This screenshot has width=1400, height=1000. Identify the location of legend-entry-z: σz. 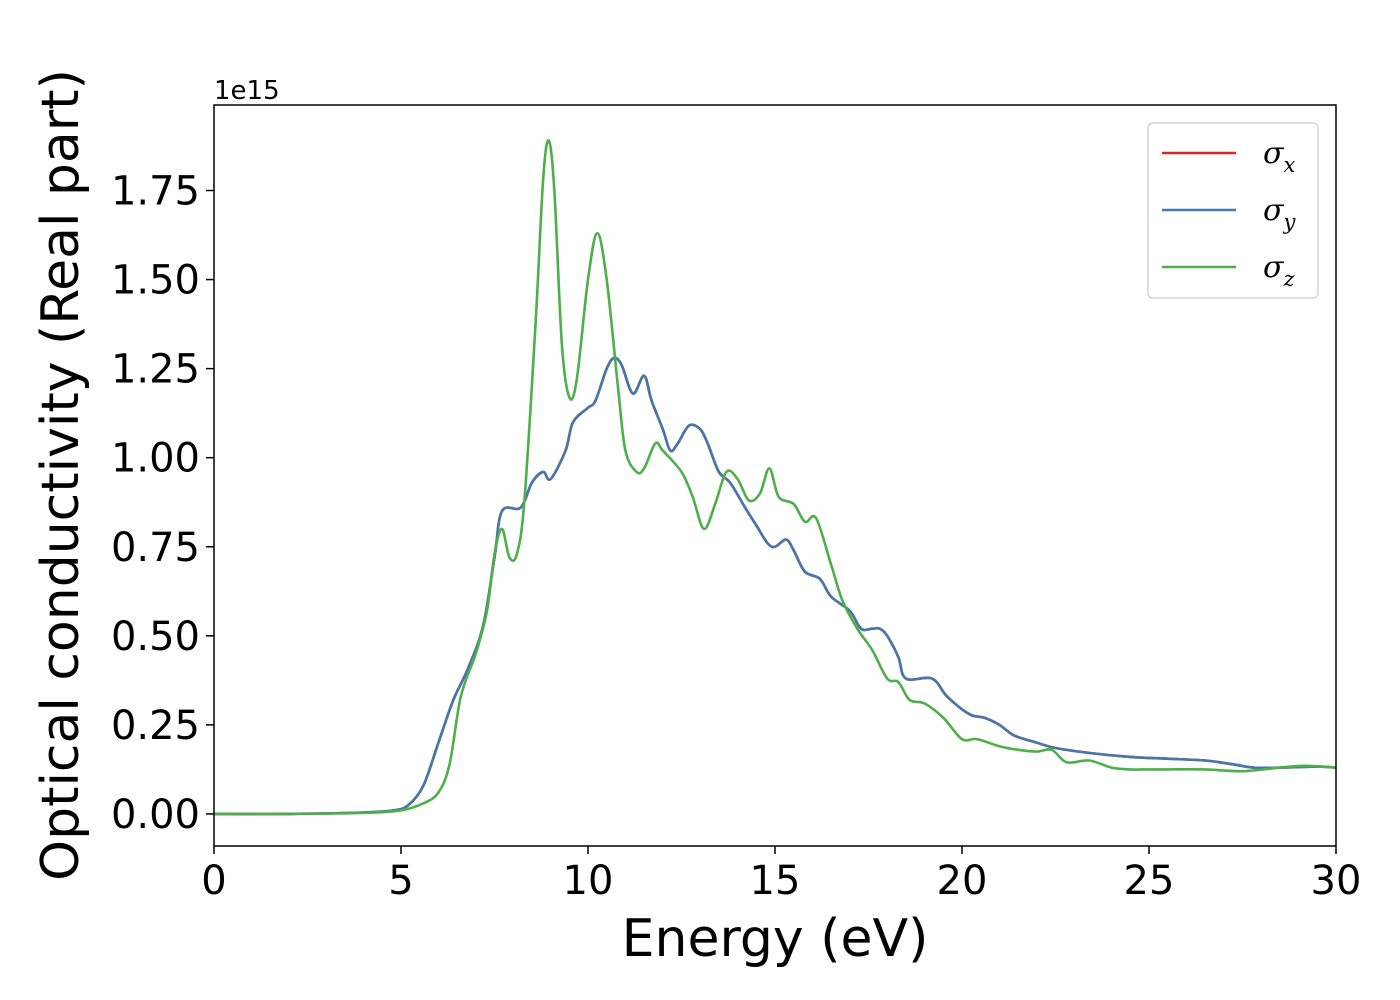
(1279, 270).